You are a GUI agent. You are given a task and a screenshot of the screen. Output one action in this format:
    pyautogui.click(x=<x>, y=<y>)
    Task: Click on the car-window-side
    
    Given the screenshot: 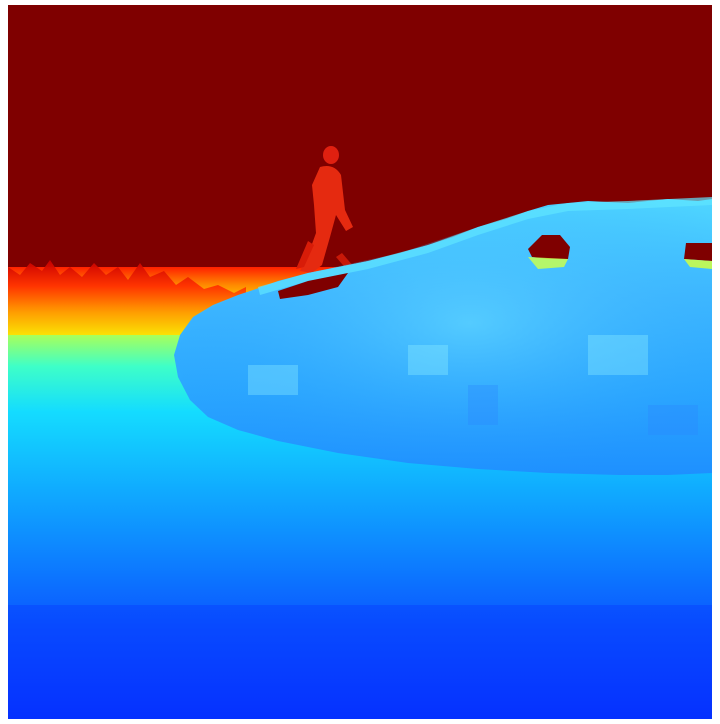 What is the action you would take?
    pyautogui.click(x=698, y=252)
    